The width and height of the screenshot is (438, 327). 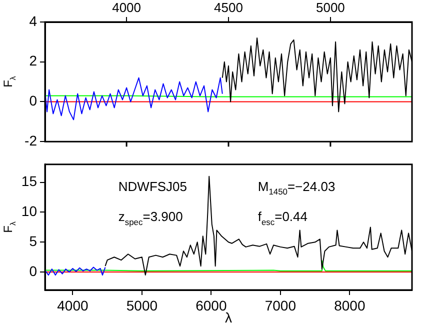 What do you see at coordinates (228, 7) in the screenshot?
I see `x-tick-label: 4500` at bounding box center [228, 7].